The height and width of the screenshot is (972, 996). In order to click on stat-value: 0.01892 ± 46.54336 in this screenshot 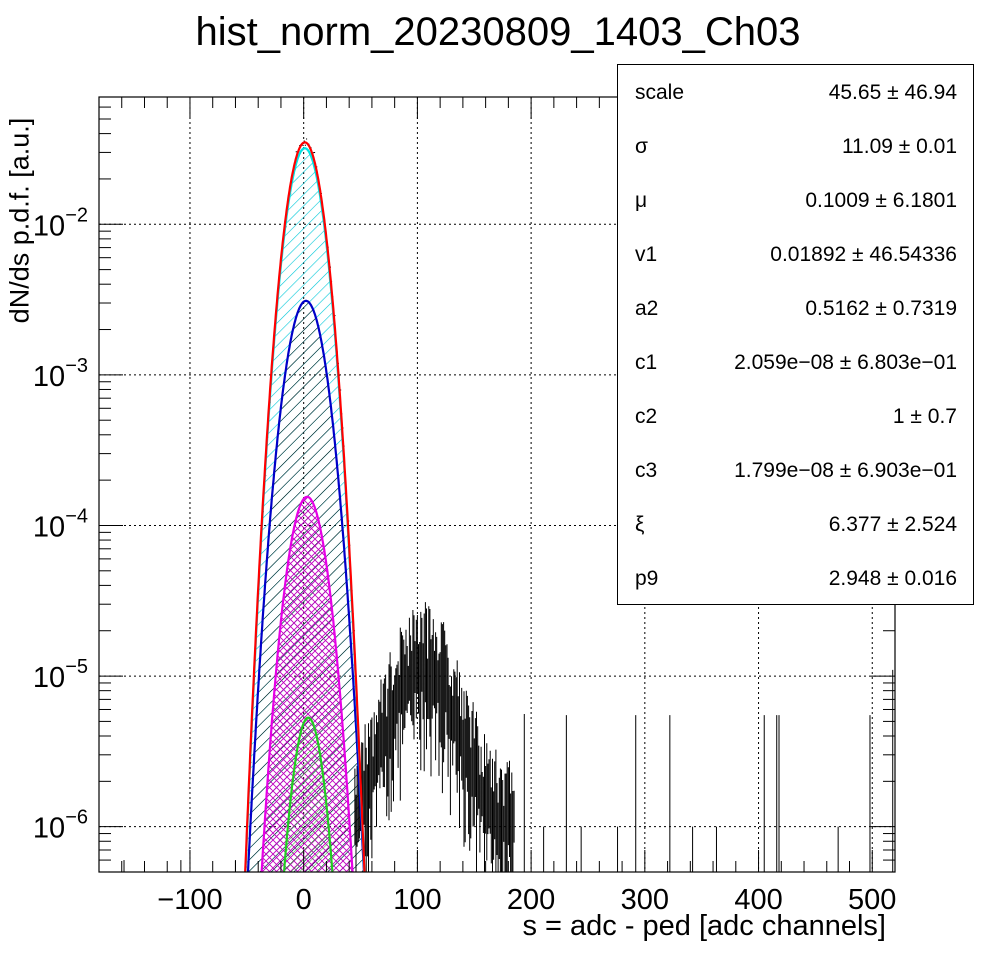, I will do `click(863, 254)`.